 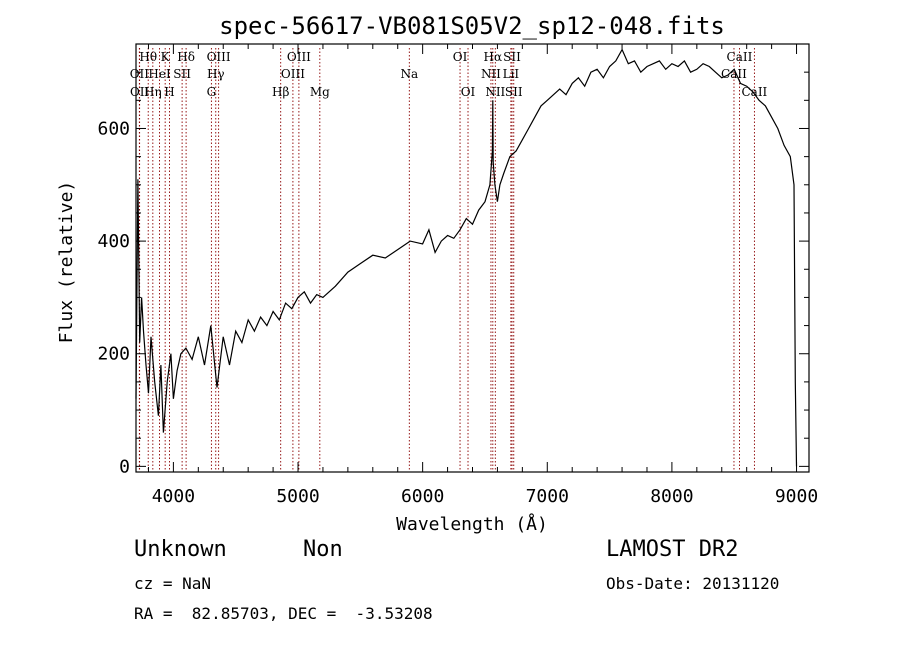 What do you see at coordinates (159, 74) in the screenshot?
I see `spectral-marker-label: HeI` at bounding box center [159, 74].